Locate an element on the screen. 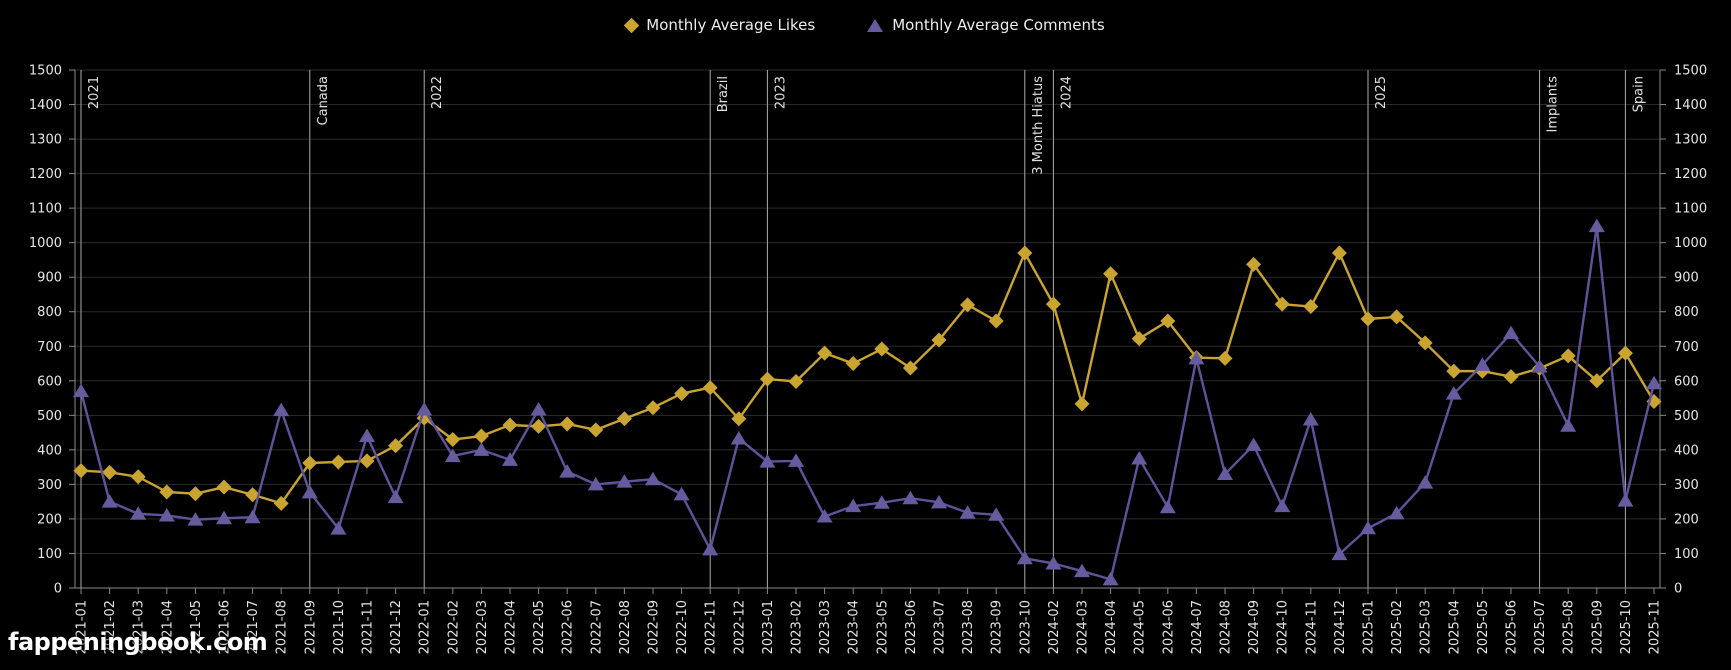  svg-text: 2021-01 is located at coordinates (82, 627).